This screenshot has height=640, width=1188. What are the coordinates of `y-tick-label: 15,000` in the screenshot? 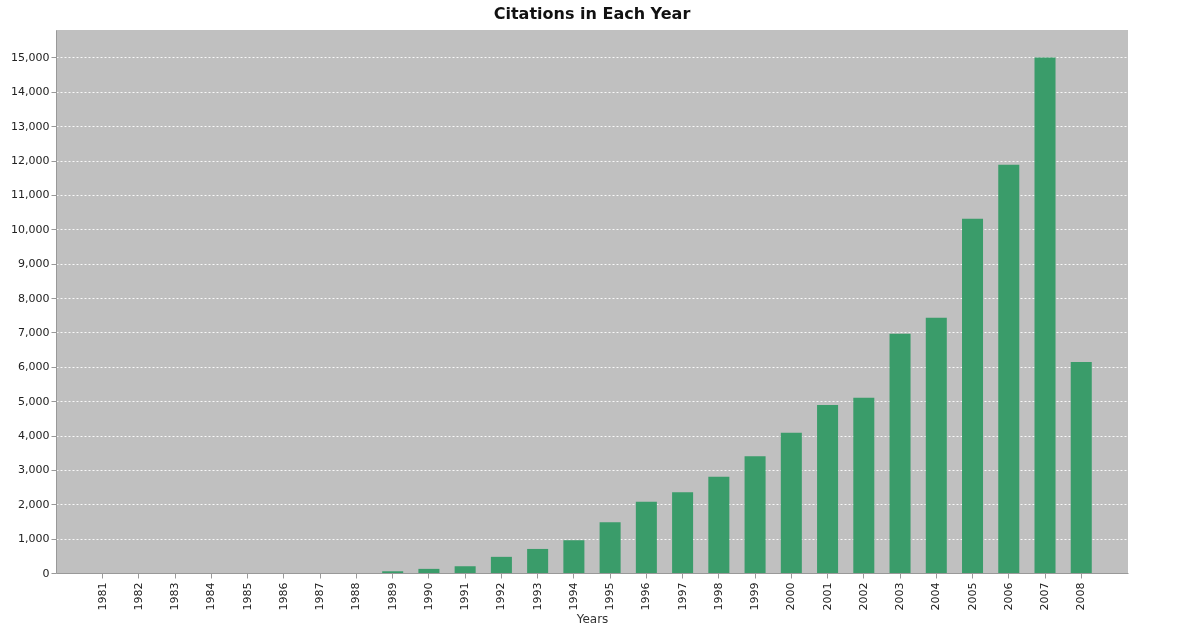 It's located at (30, 57).